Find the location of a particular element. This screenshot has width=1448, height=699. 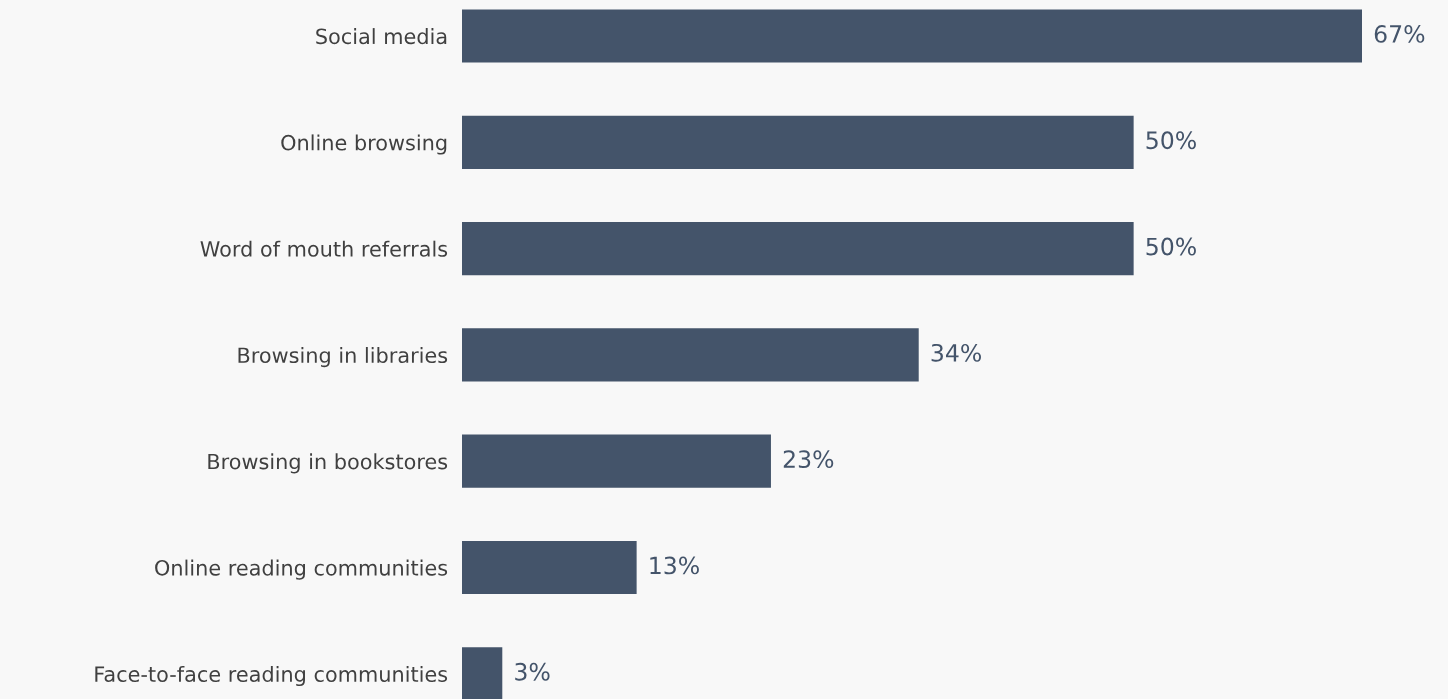

y-tick-label: Browsing in bookstores is located at coordinates (328, 463).